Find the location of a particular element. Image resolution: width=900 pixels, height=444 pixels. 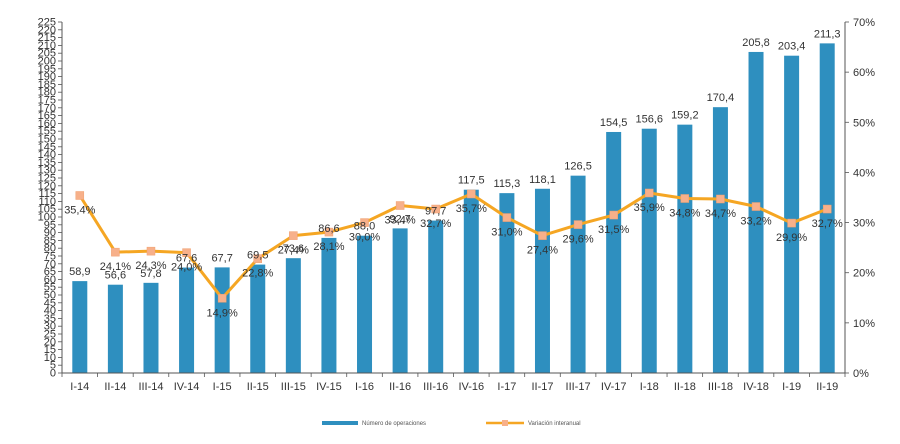

bar-value-label: 118,1 is located at coordinates (542, 180).